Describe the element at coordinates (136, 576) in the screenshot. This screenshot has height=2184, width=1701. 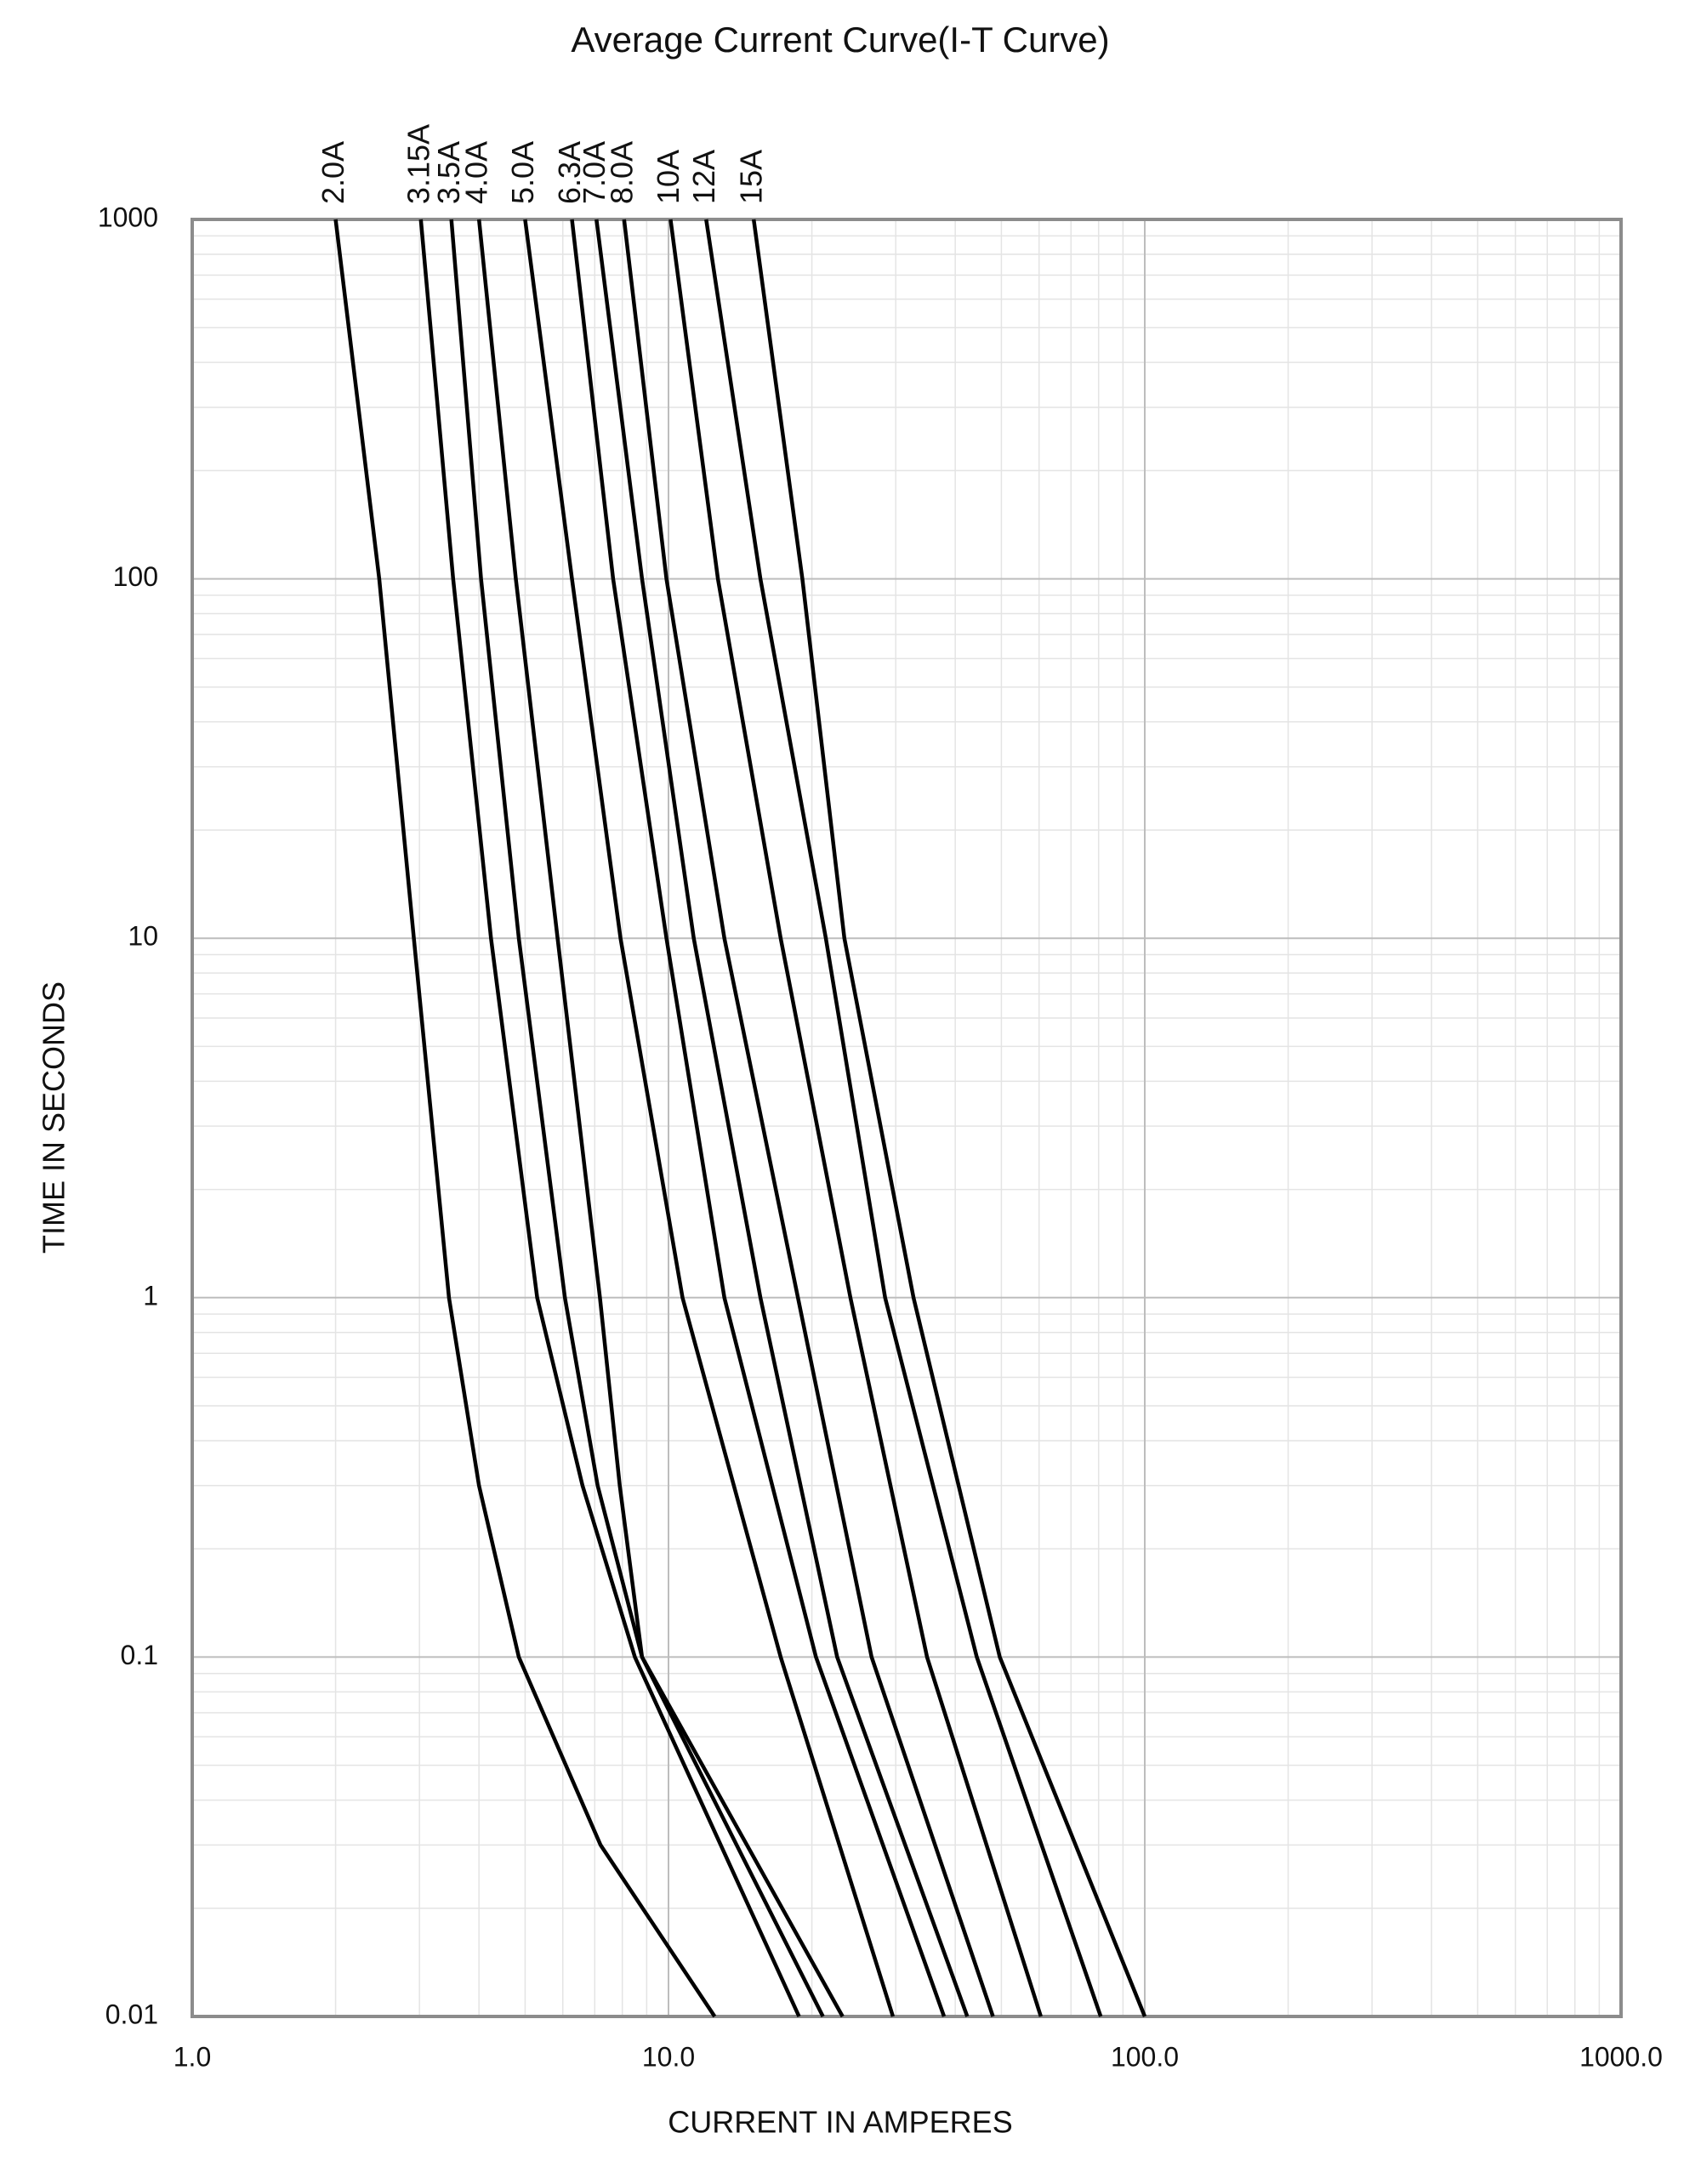
I see `y-tick-label: 100` at that location.